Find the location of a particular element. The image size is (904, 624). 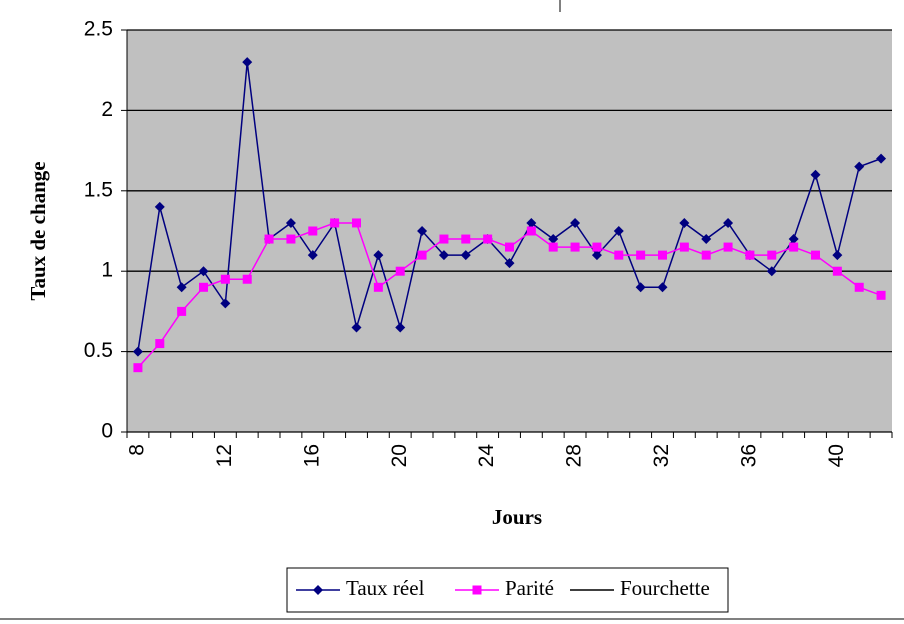

x-tick-label: 12 is located at coordinates (224, 455).